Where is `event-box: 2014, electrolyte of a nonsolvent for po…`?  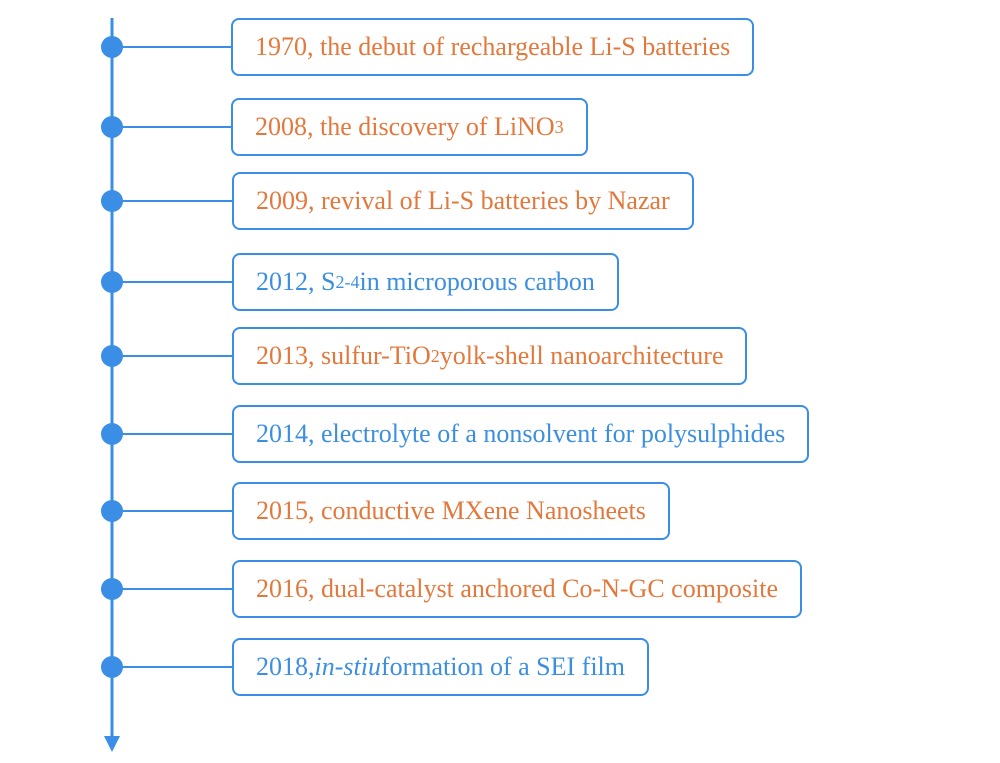
event-box: 2014, electrolyte of a nonsolvent for po… is located at coordinates (521, 434).